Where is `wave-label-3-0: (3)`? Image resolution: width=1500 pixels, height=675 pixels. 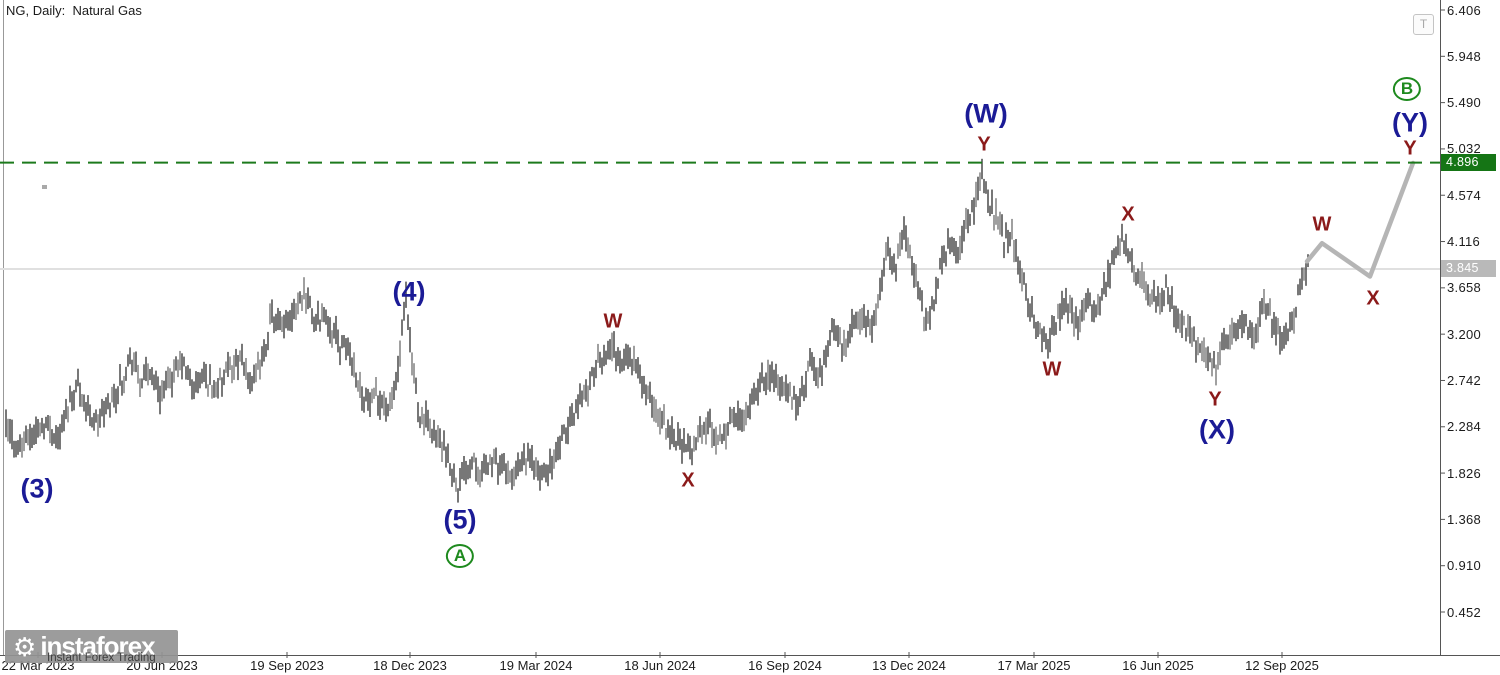 wave-label-3-0: (3) is located at coordinates (37, 488).